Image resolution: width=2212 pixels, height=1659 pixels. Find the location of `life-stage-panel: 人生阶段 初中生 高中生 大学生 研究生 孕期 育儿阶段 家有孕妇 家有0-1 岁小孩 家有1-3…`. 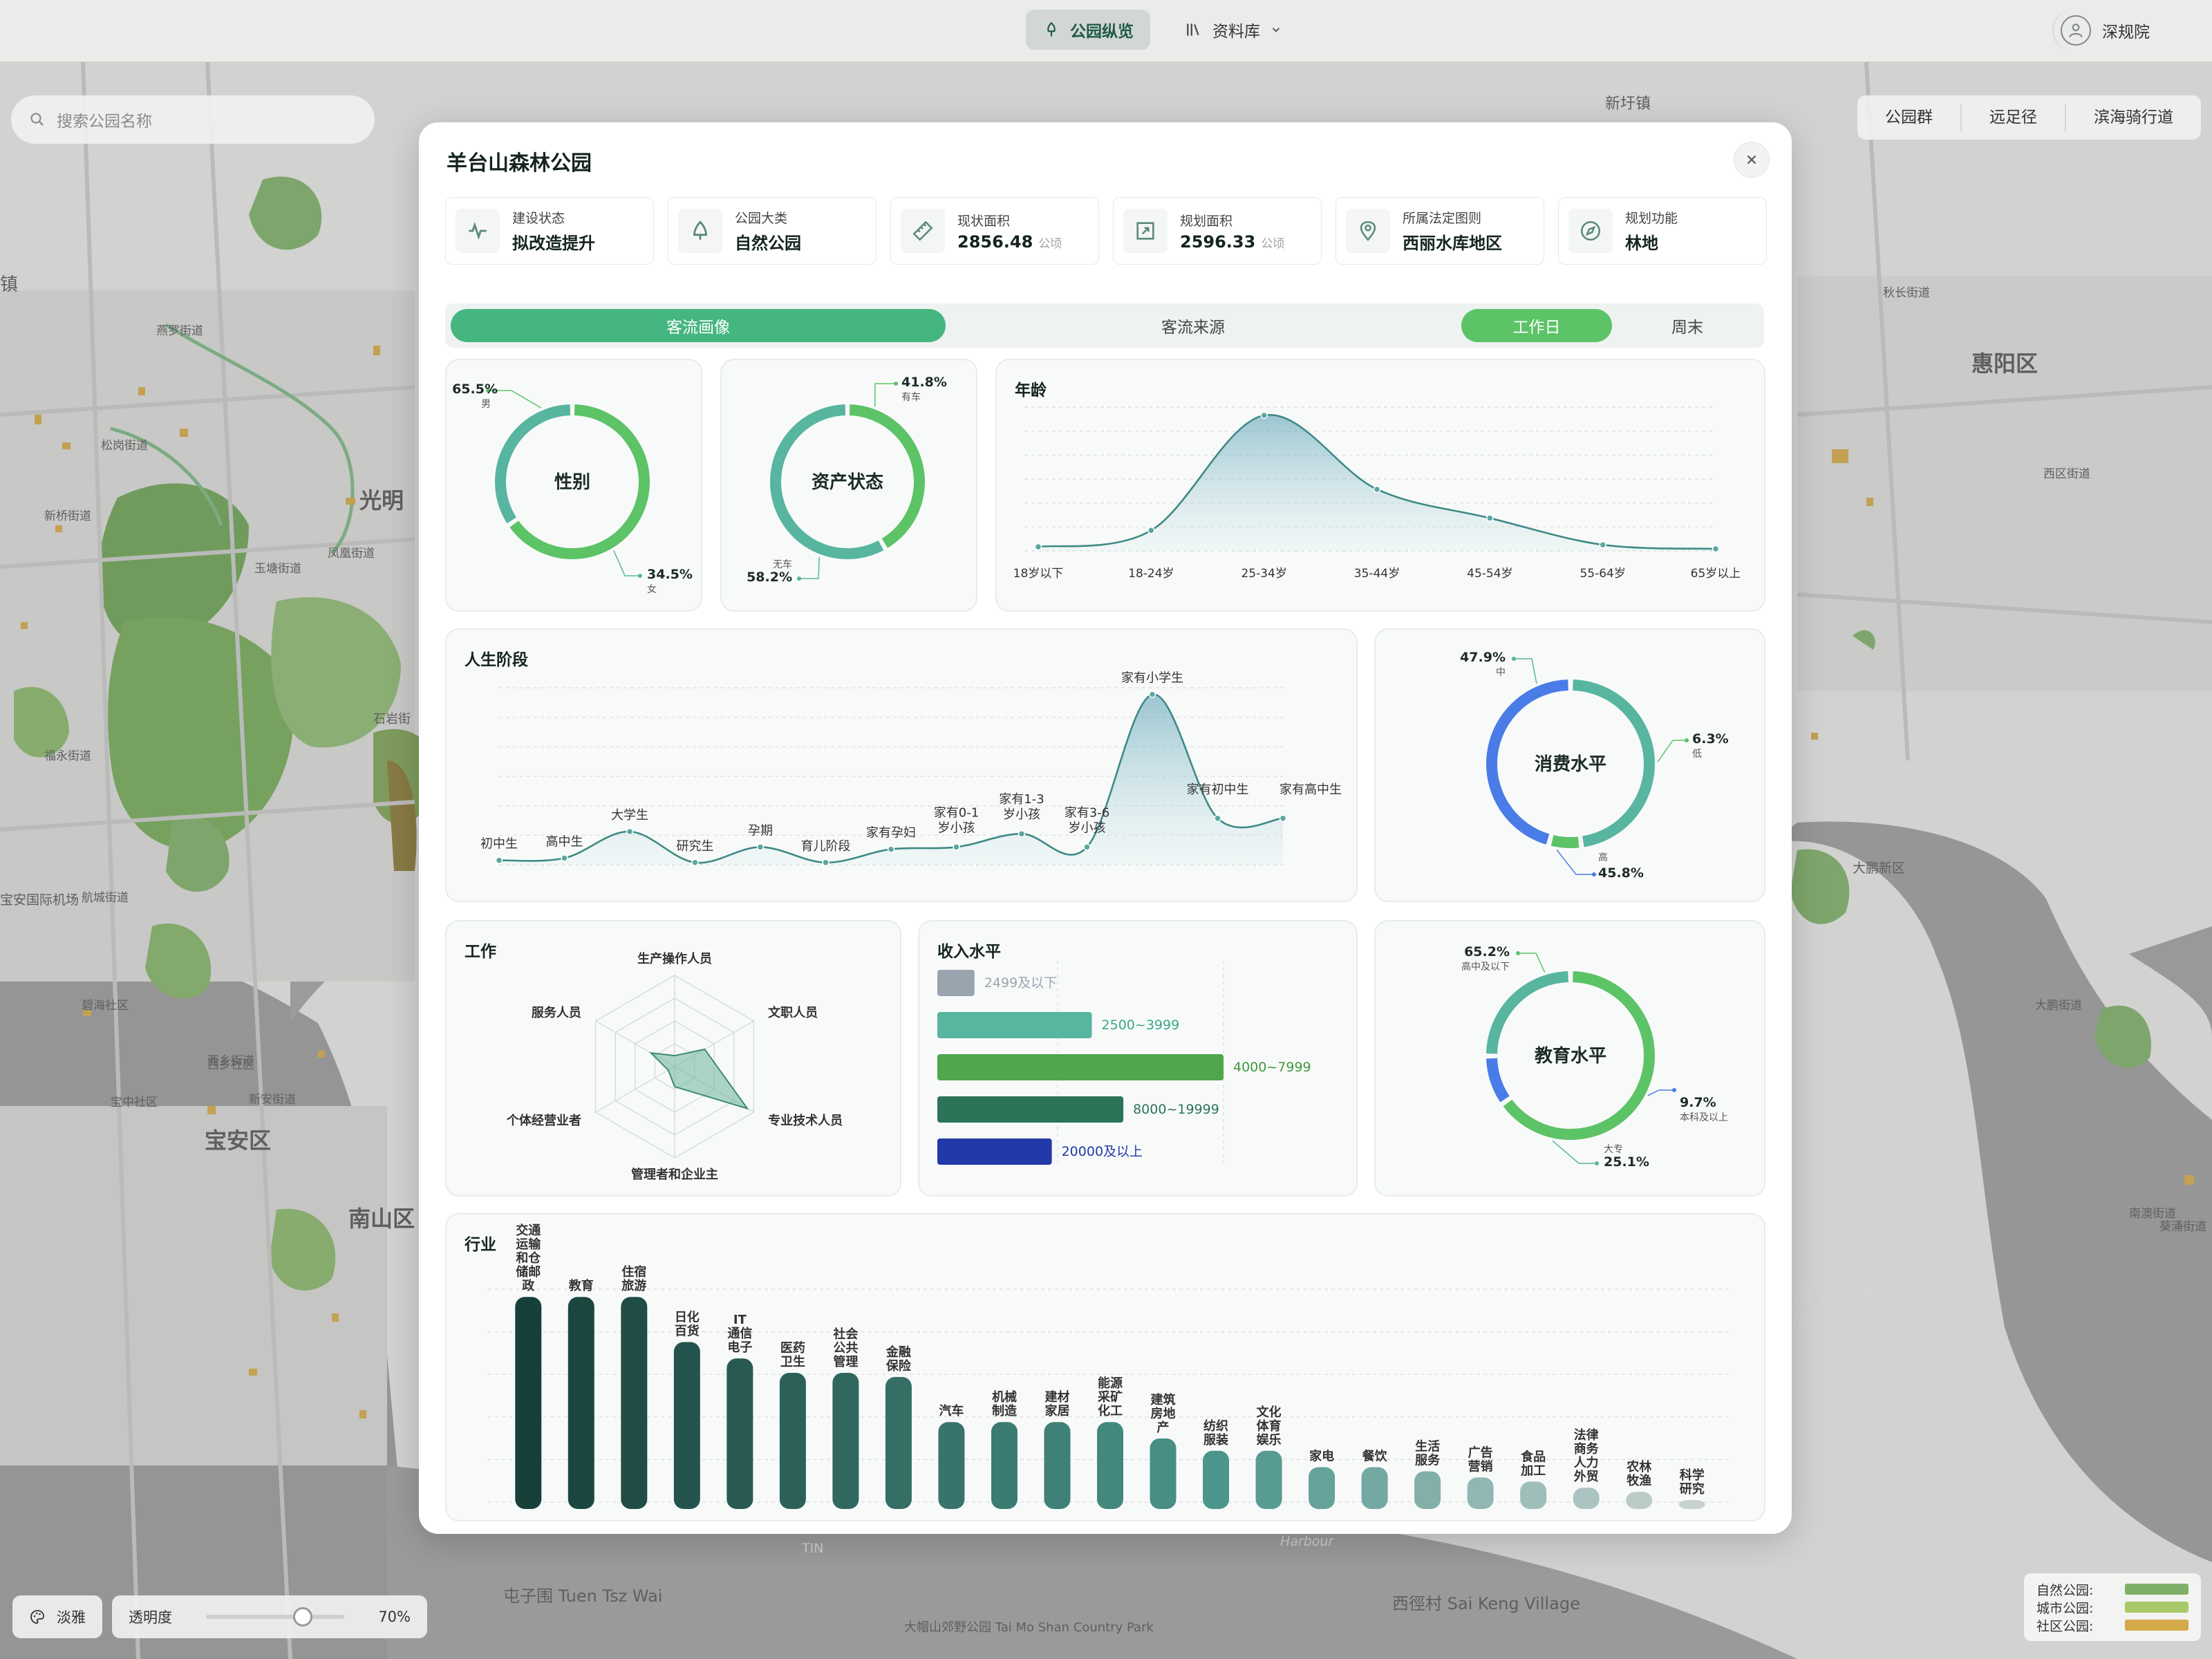

life-stage-panel: 人生阶段 初中生 高中生 大学生 研究生 孕期 育儿阶段 家有孕妇 家有0-1 岁小孩 家有1-3… is located at coordinates (901, 765).